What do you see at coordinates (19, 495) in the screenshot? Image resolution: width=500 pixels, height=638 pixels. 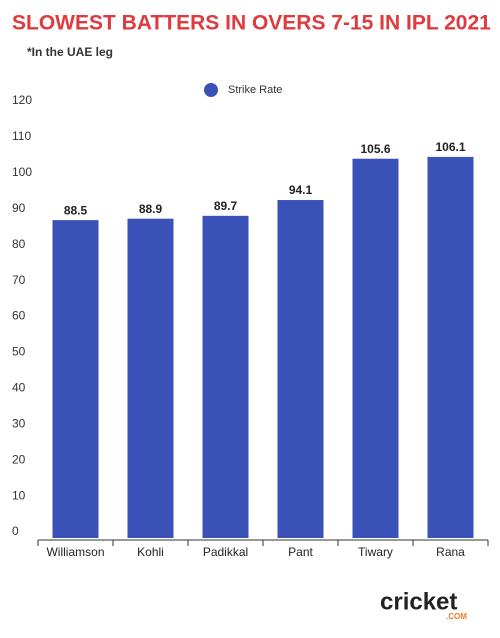 I see `y-tick-label: 10` at bounding box center [19, 495].